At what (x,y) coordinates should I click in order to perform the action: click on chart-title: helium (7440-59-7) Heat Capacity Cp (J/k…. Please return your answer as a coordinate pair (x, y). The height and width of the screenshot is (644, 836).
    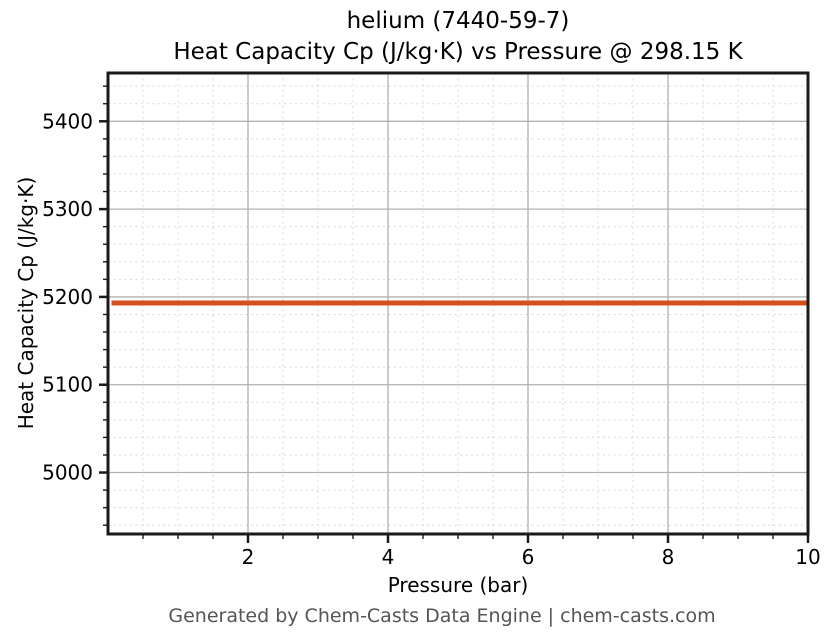
    Looking at the image, I should click on (458, 37).